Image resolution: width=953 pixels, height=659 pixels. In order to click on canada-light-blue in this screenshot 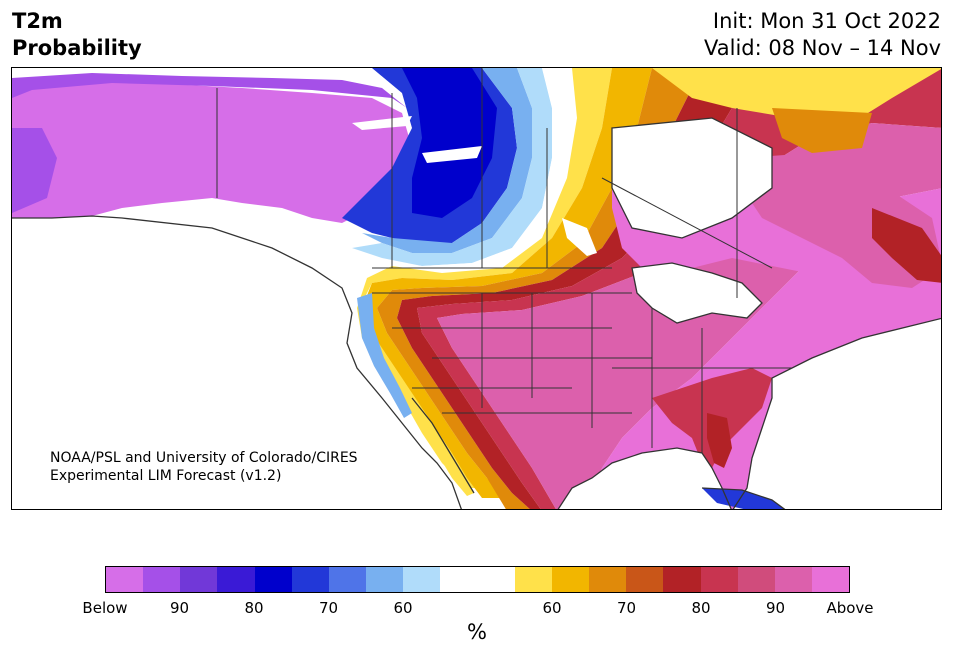, I will do `click(447, 160)`.